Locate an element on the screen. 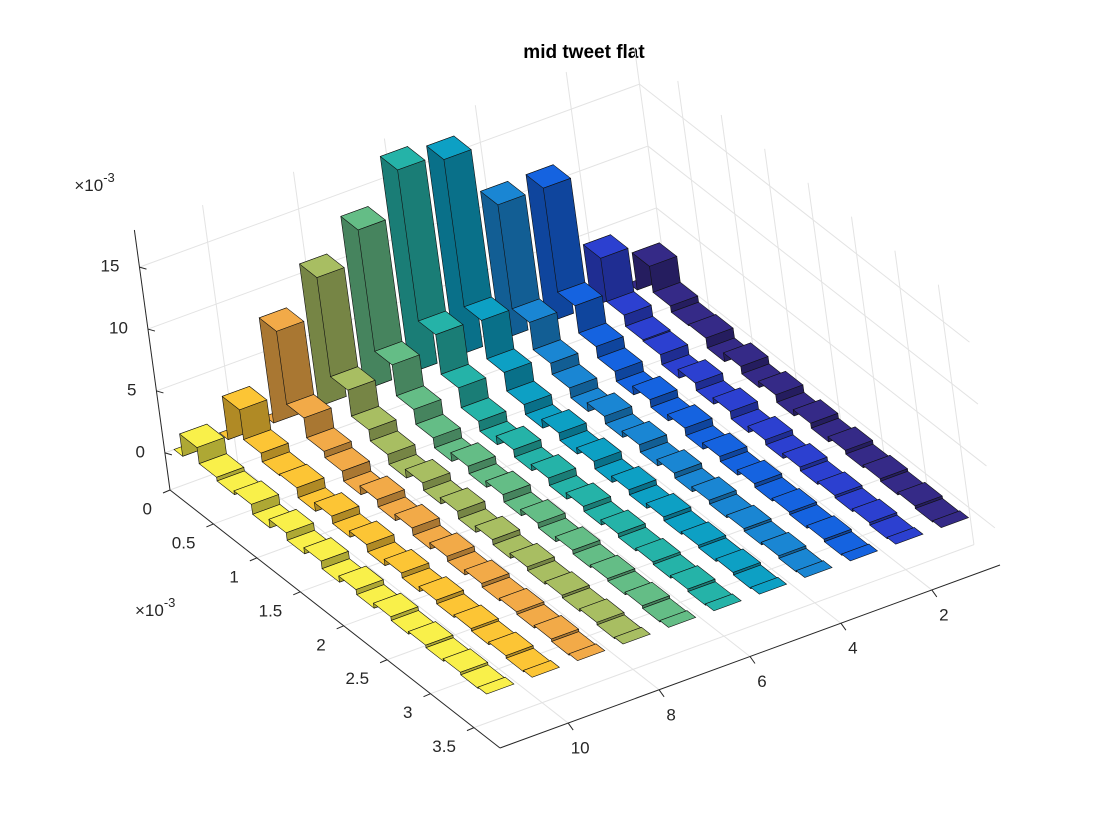  x-tick-label: 1 is located at coordinates (233, 576).